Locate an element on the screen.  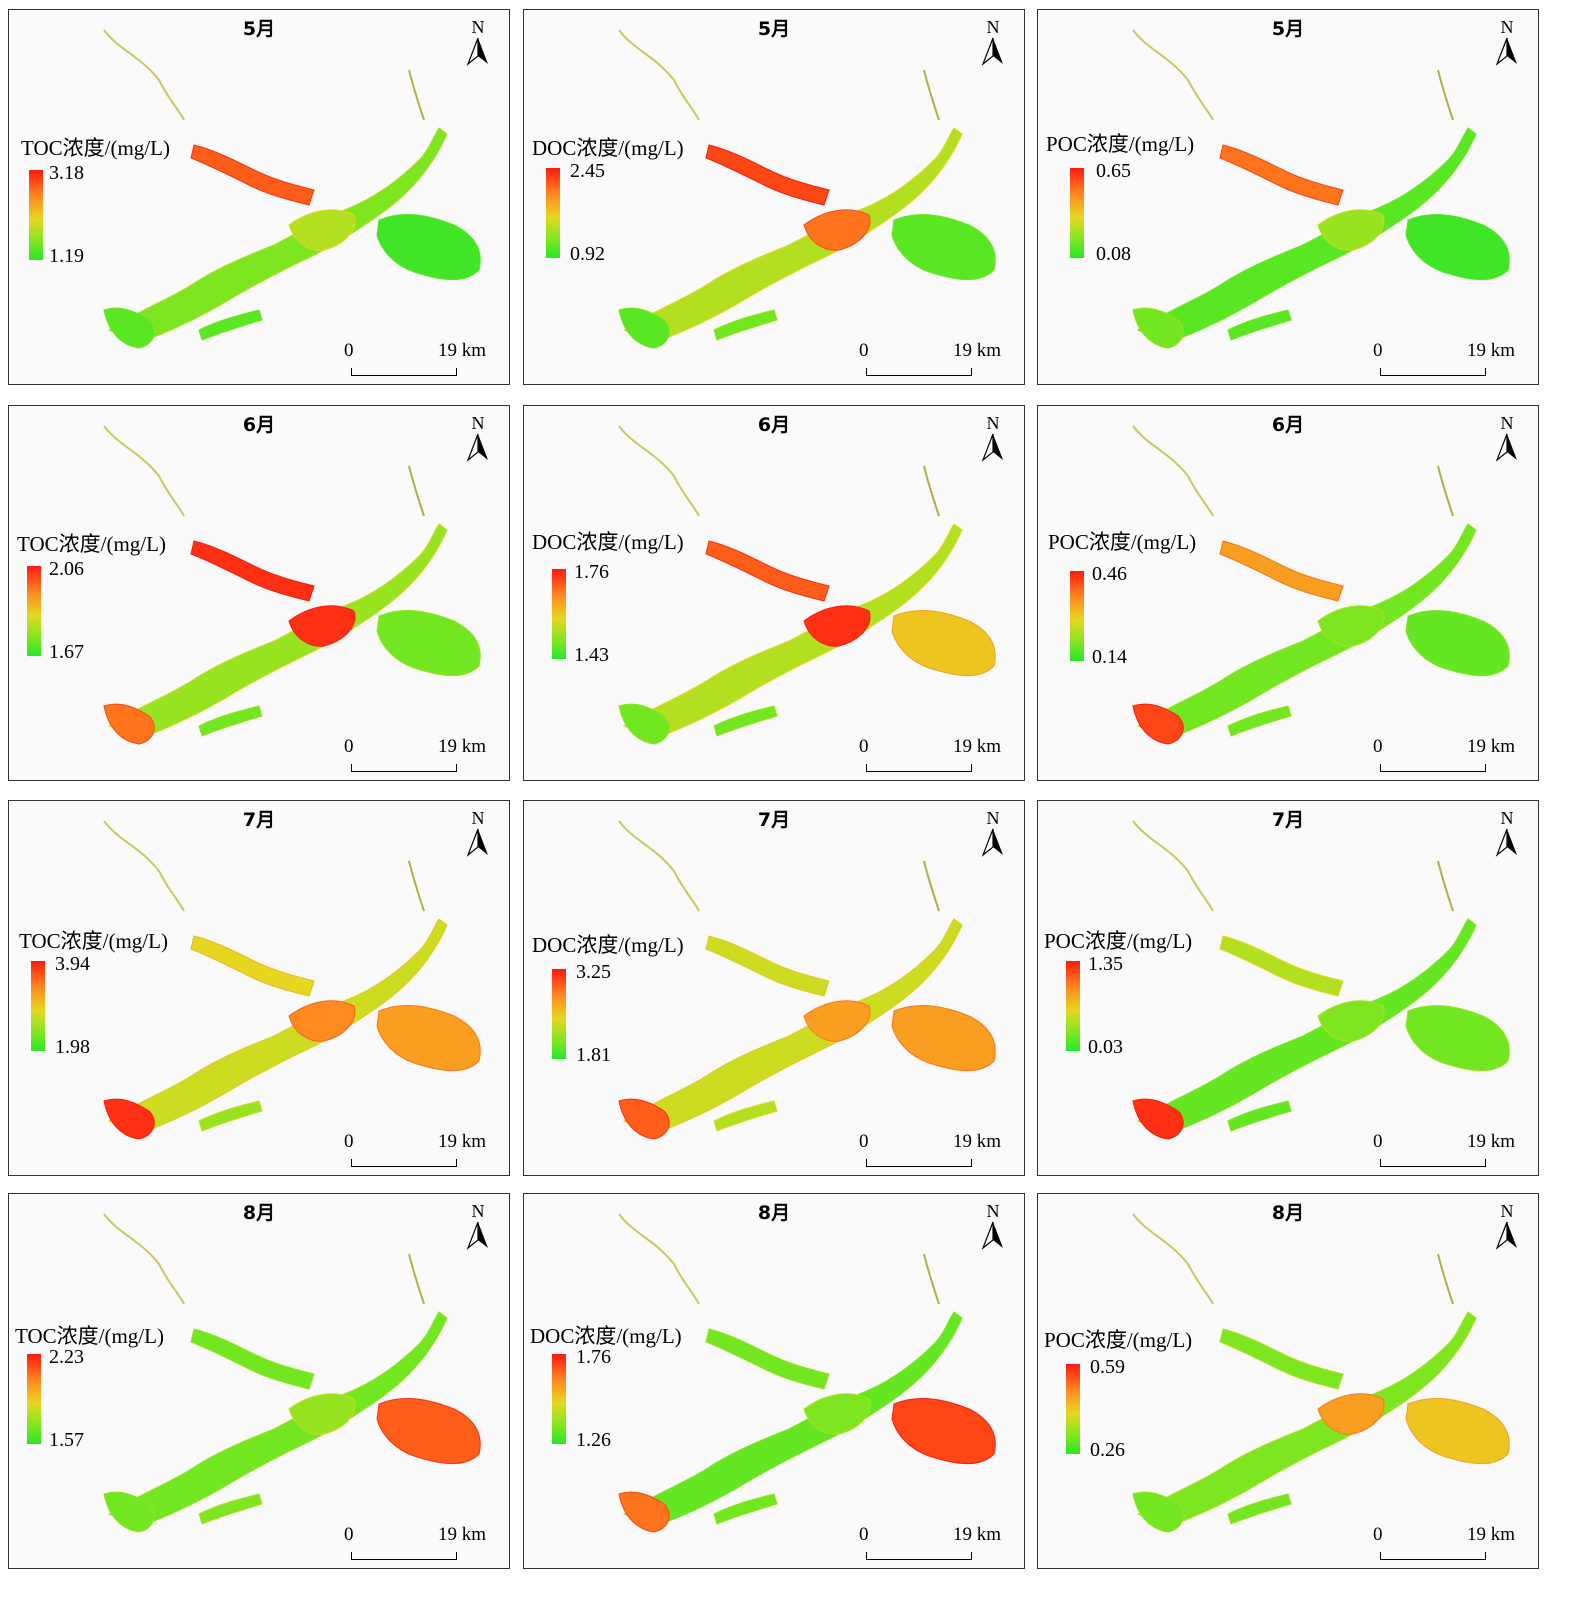
legend-min: 0.03 is located at coordinates (1105, 1047).